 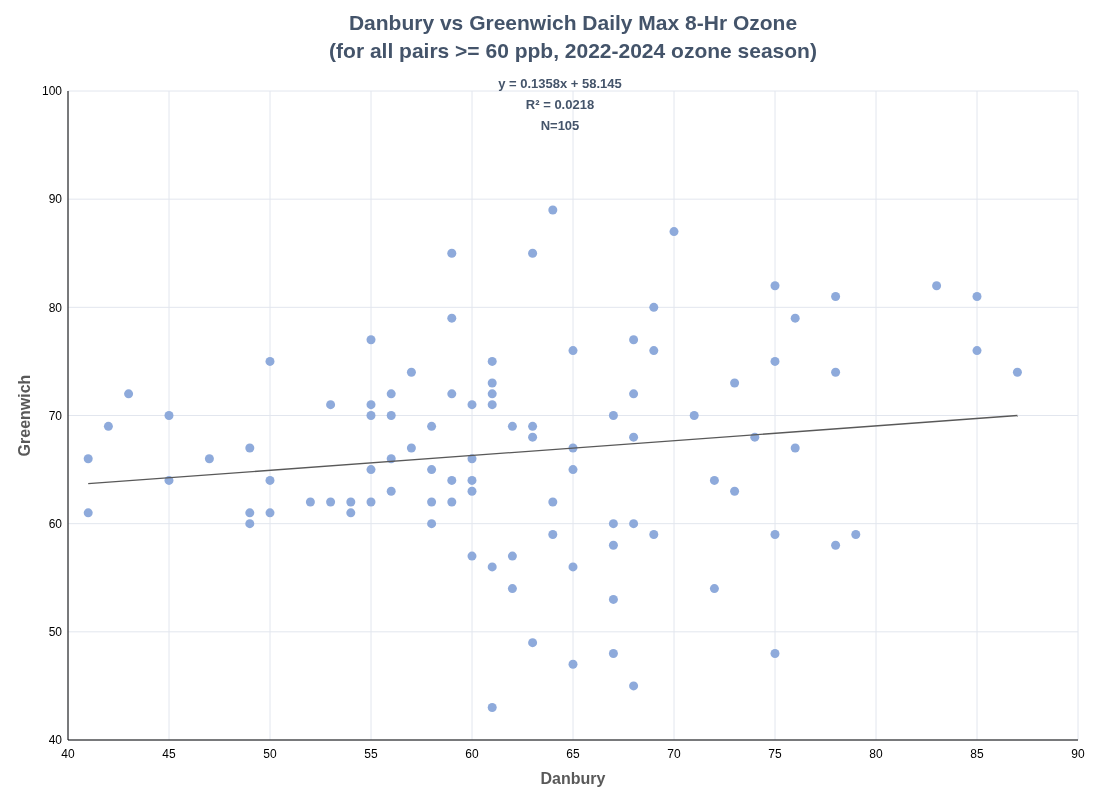 What do you see at coordinates (775, 754) in the screenshot?
I see `x-tick-label: 75` at bounding box center [775, 754].